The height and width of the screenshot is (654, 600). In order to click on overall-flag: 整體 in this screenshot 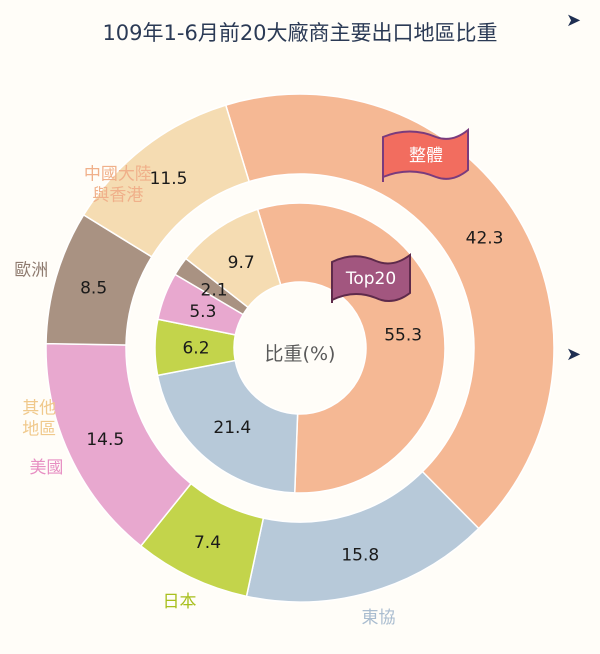, I will do `click(425, 154)`.